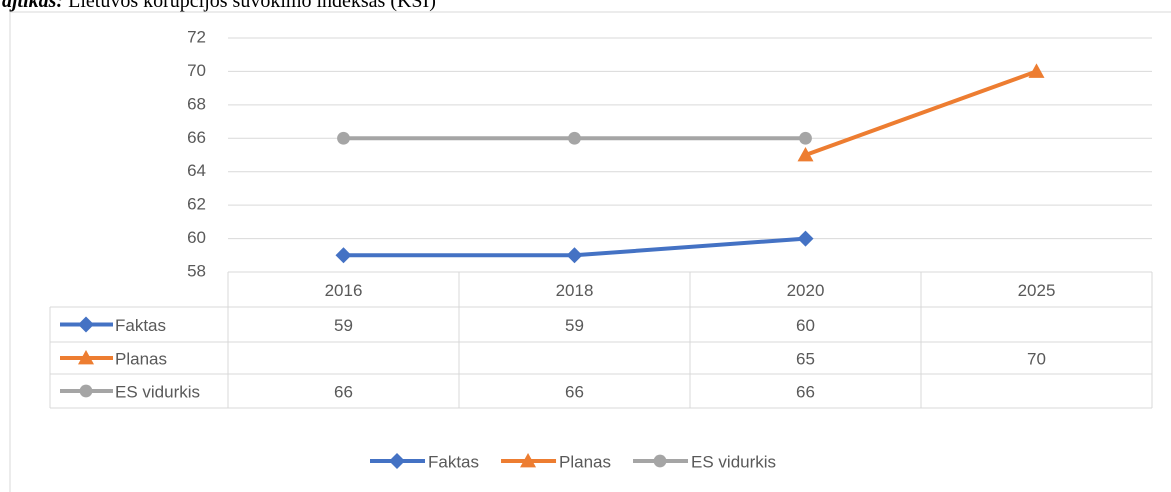 This screenshot has height=492, width=1171. Describe the element at coordinates (196, 204) in the screenshot. I see `y-tick-label: 62` at that location.